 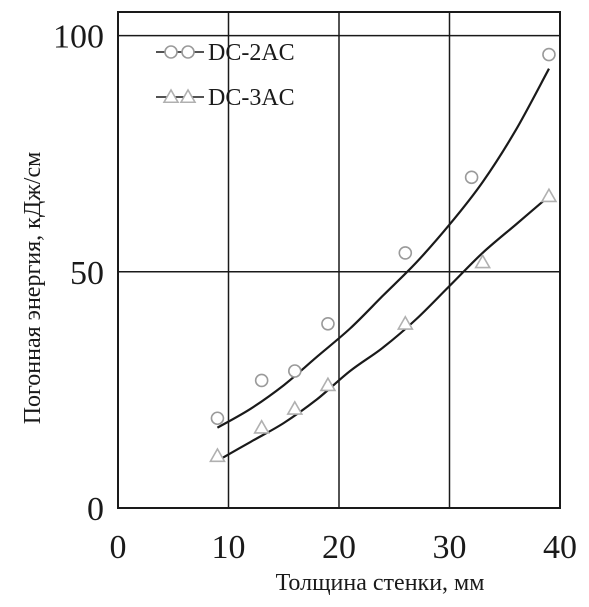 I want to click on x-tick-labels: 0 10 20 30 40, so click(x=344, y=547).